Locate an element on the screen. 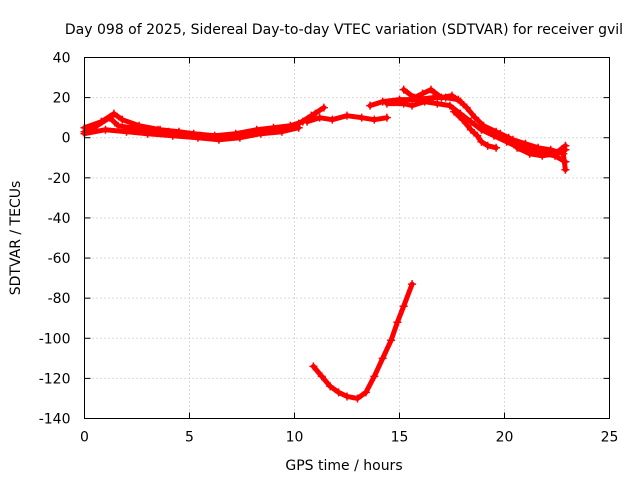  y-tick-label: 20 is located at coordinates (62, 99).